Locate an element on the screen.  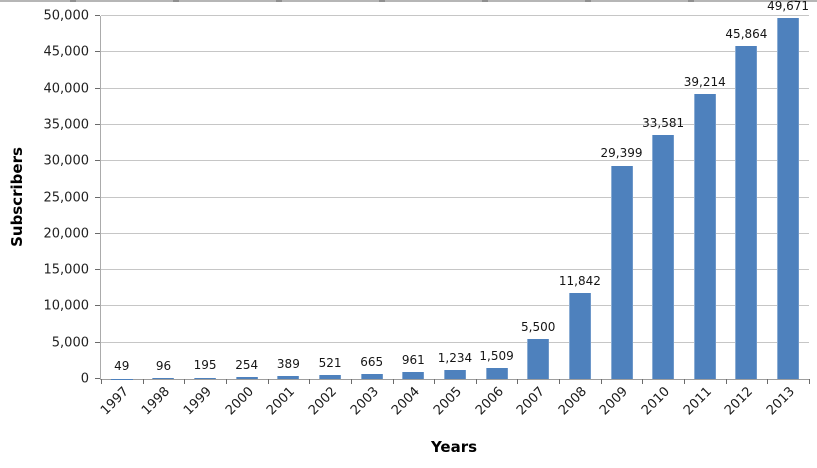
x-tick-label: 2007 is located at coordinates (531, 401).